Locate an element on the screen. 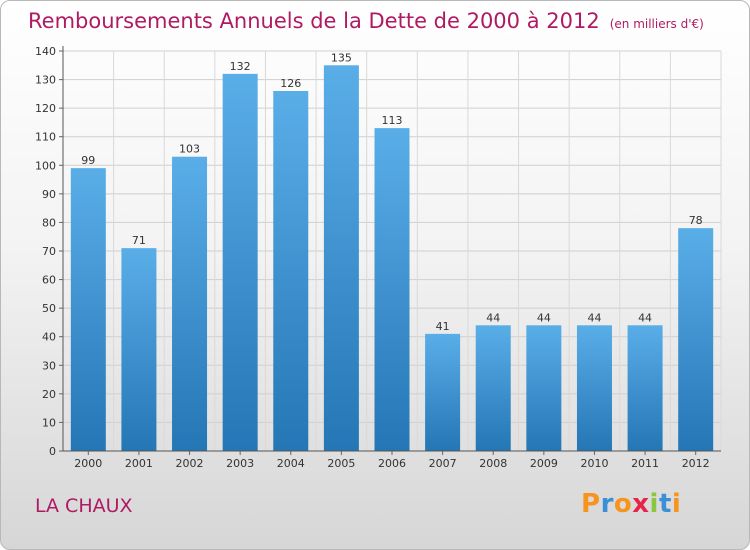 The width and height of the screenshot is (750, 550). y-tick-label: 80 is located at coordinates (49, 222).